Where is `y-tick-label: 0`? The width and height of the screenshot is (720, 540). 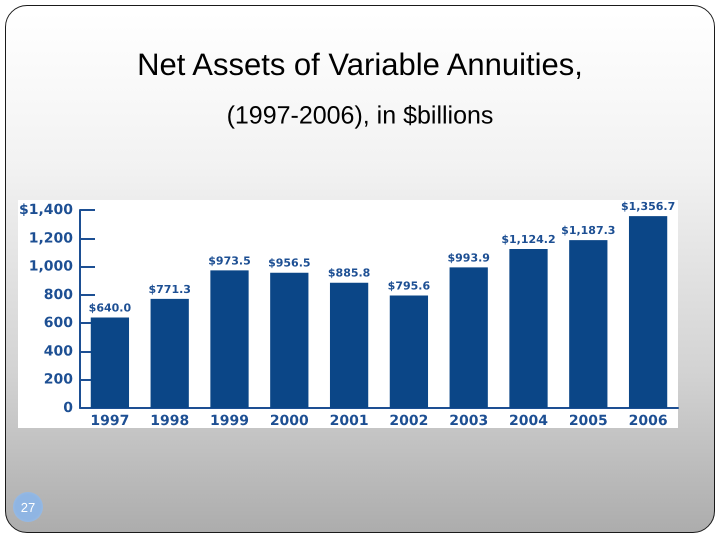
y-tick-label: 0 is located at coordinates (68, 408).